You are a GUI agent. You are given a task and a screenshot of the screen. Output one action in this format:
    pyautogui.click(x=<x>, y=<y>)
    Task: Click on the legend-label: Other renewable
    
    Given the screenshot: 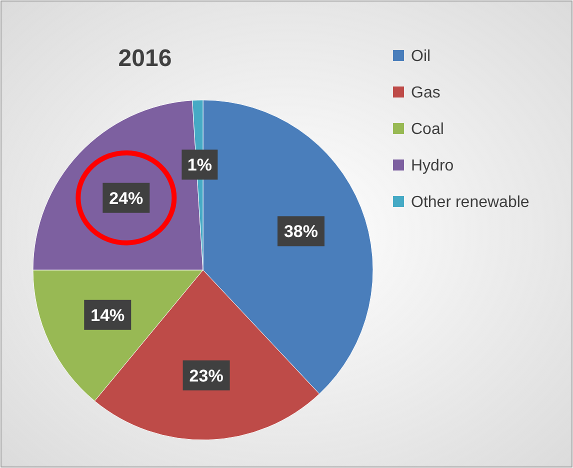 What is the action you would take?
    pyautogui.click(x=470, y=202)
    